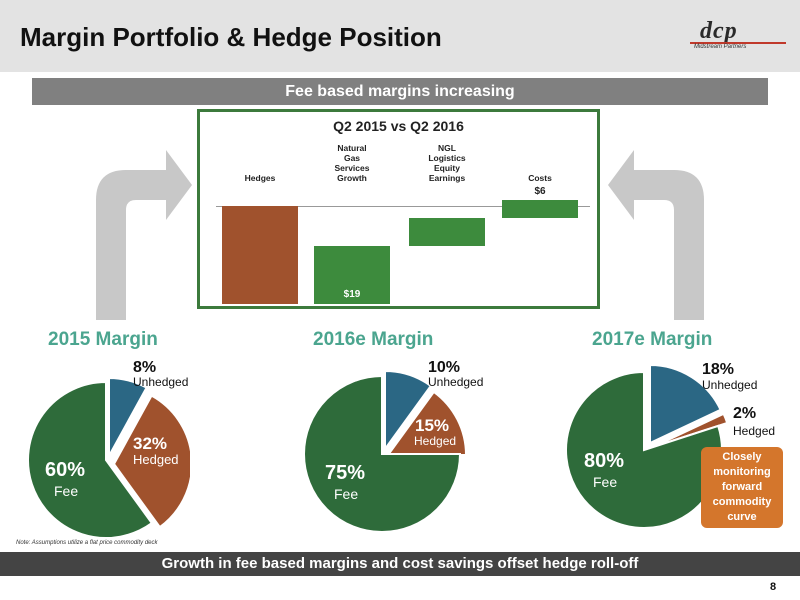 Image resolution: width=800 pixels, height=600 pixels. What do you see at coordinates (773, 587) in the screenshot?
I see `page-number: 8` at bounding box center [773, 587].